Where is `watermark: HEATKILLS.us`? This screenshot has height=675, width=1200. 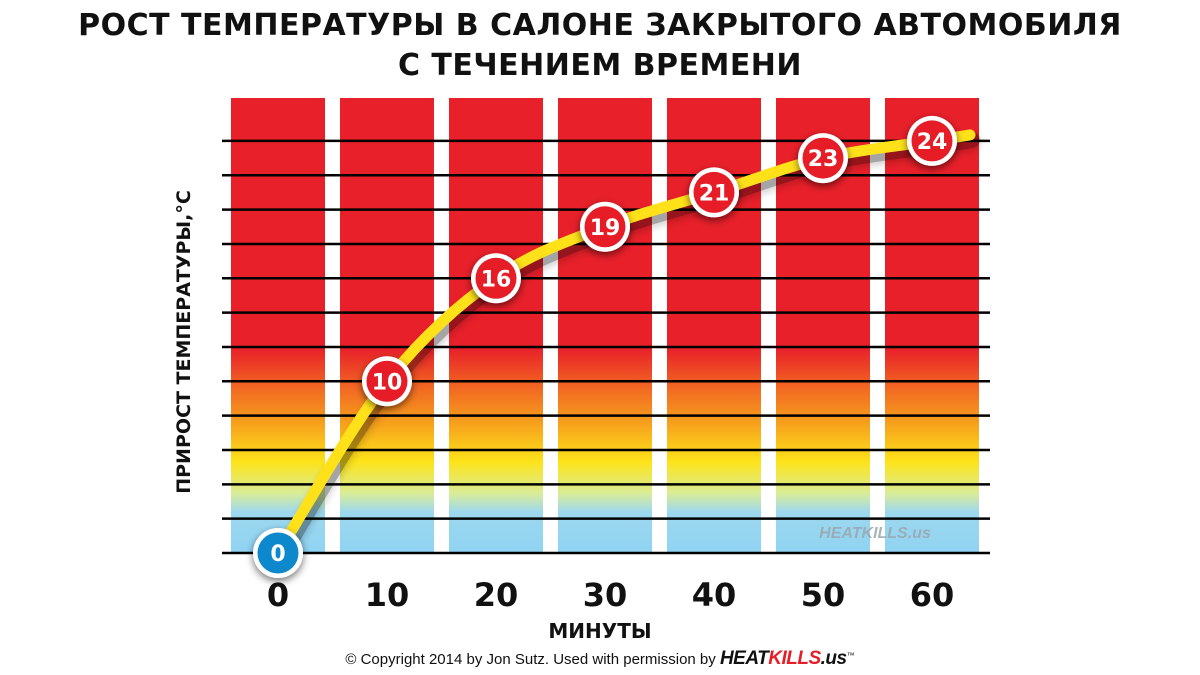
watermark: HEATKILLS.us is located at coordinates (875, 533).